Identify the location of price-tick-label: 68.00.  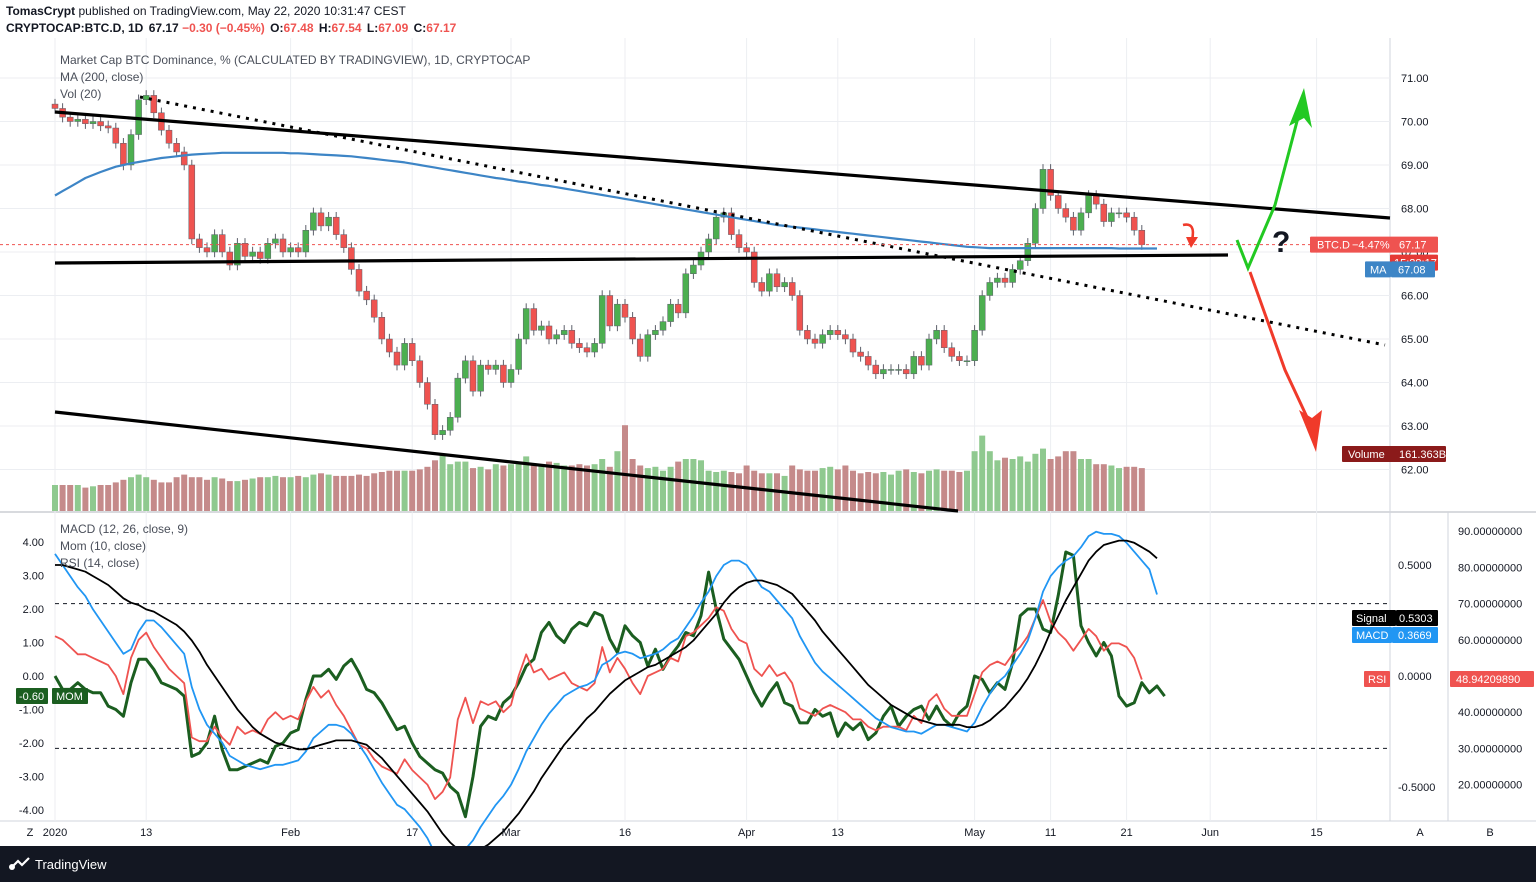
(1415, 210).